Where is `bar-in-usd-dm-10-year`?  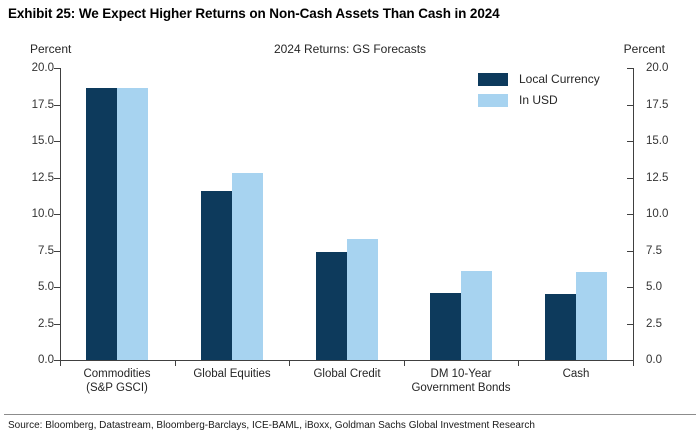
bar-in-usd-dm-10-year is located at coordinates (476, 315).